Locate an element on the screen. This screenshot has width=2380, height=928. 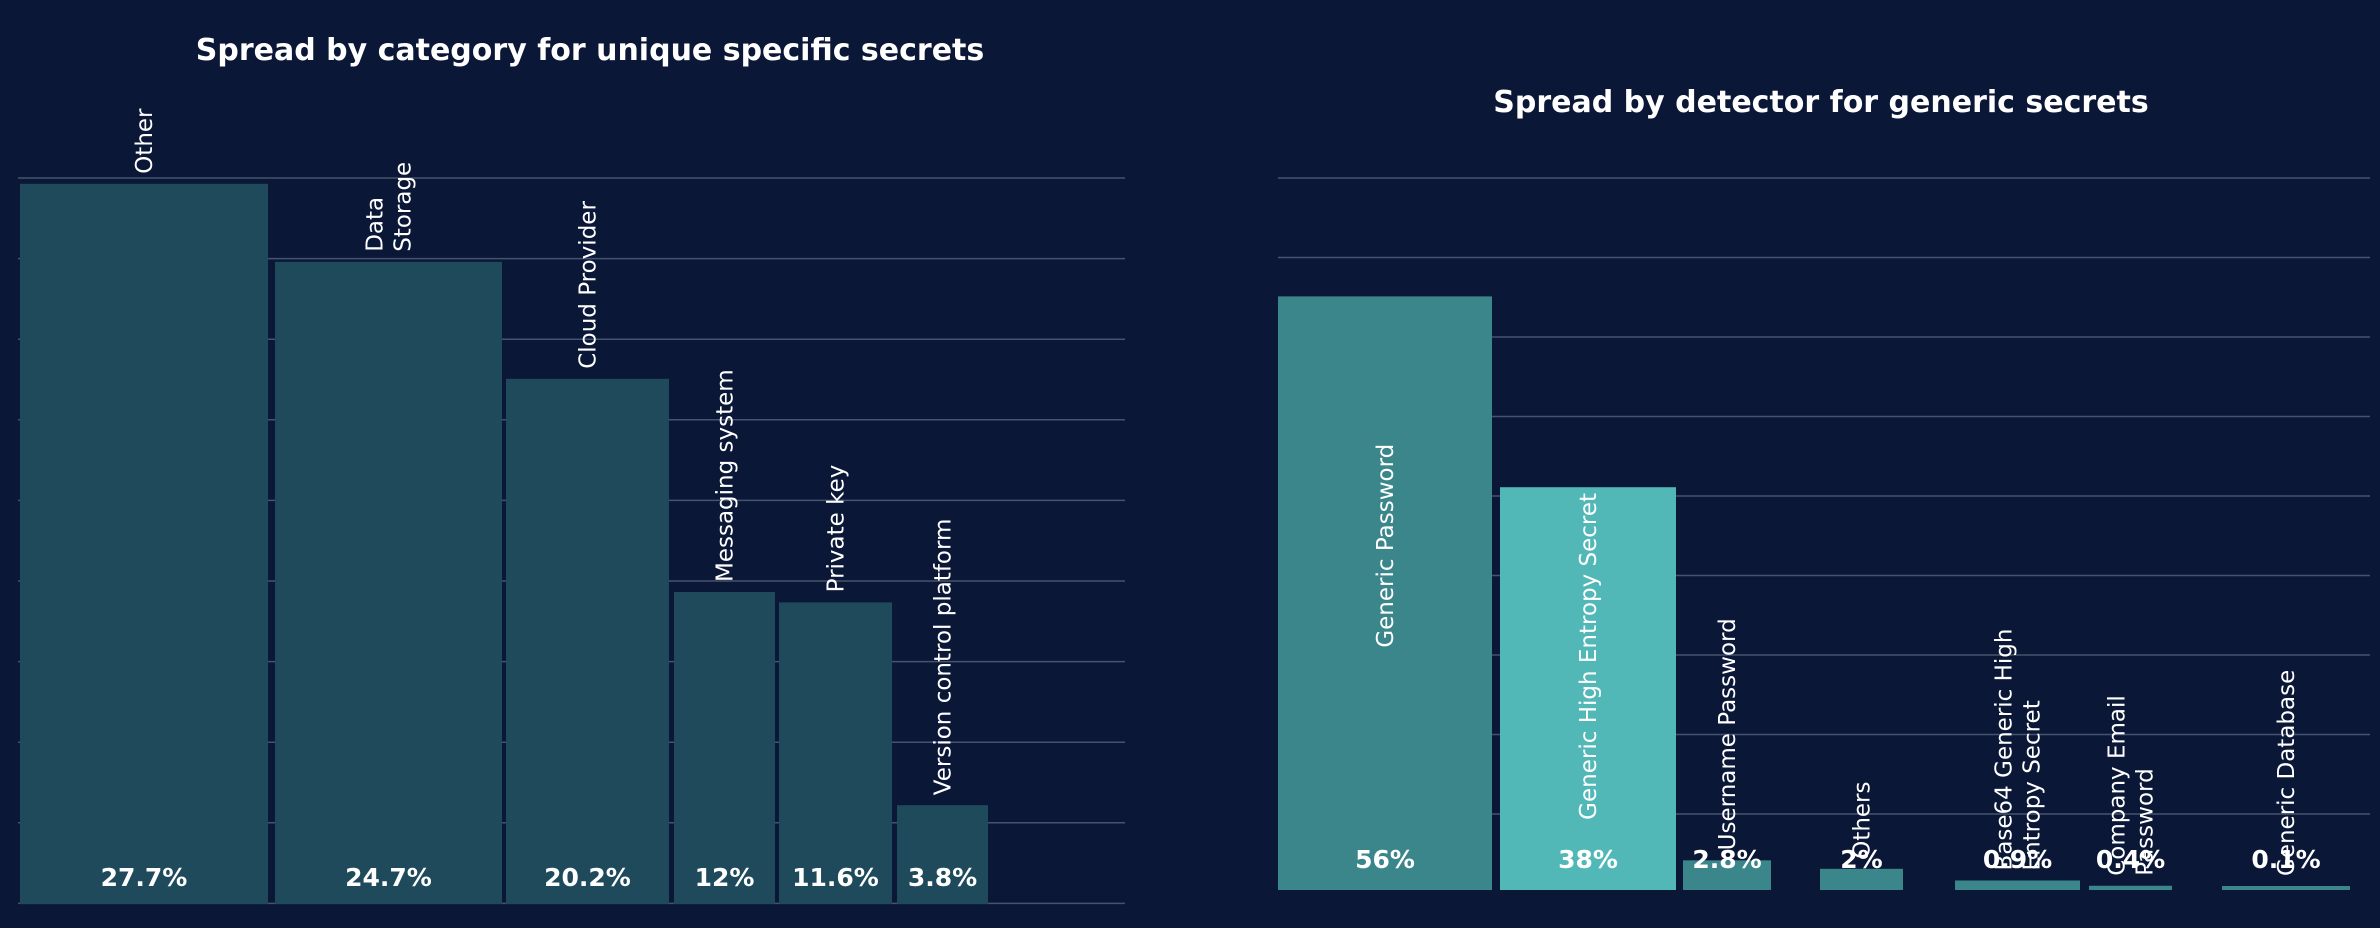
value-label: 38% is located at coordinates (1588, 859).